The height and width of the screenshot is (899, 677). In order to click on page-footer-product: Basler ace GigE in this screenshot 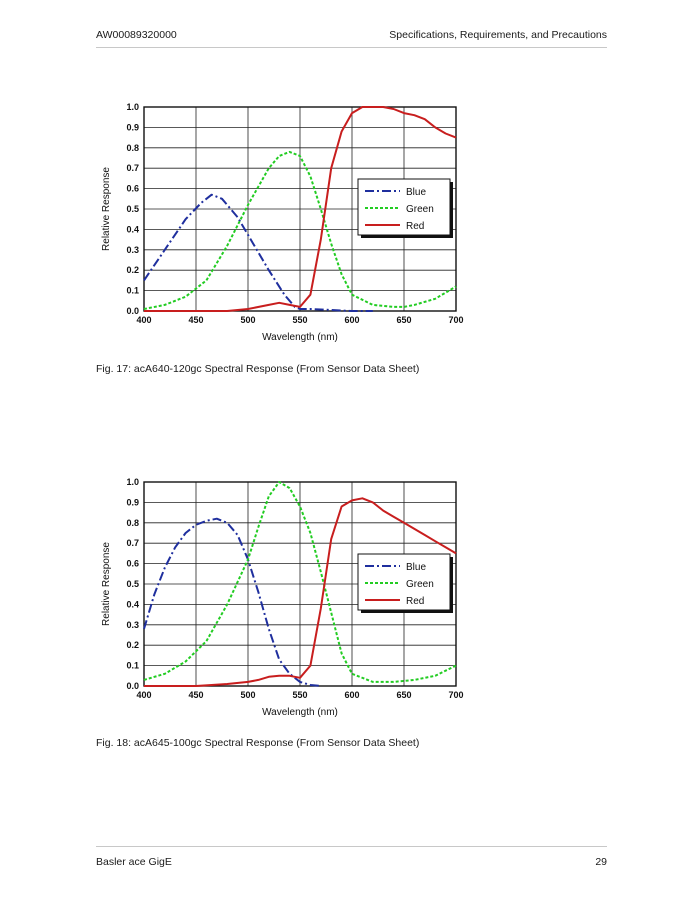, I will do `click(134, 862)`.